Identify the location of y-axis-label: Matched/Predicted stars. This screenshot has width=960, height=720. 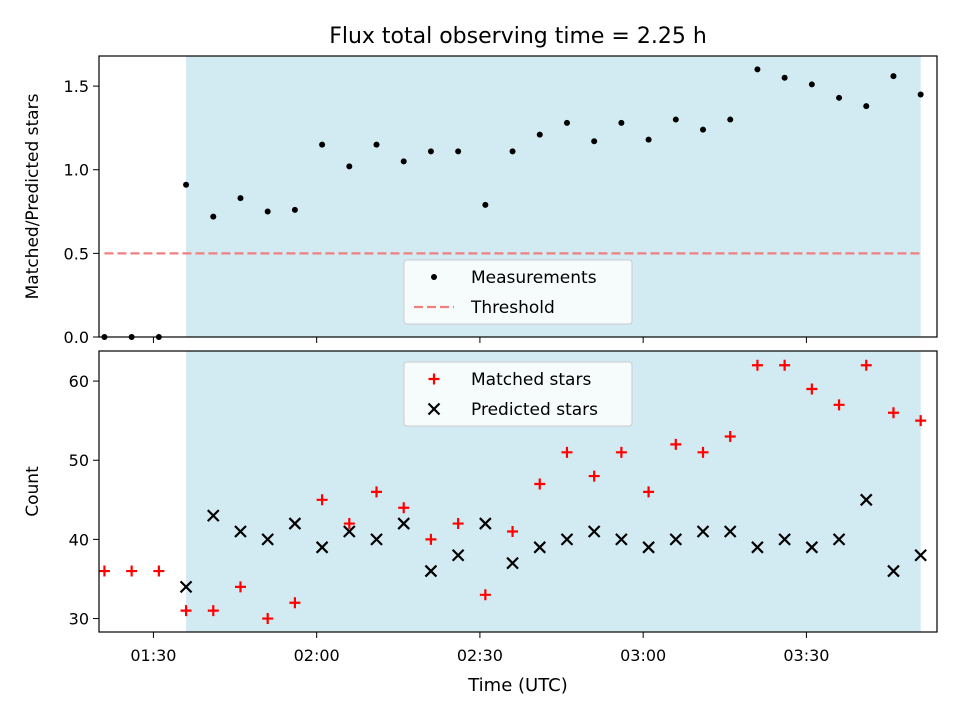
(33, 196).